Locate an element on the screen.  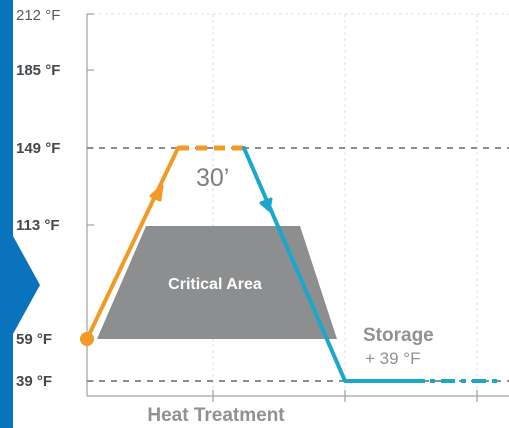
y-tick-label-149: 149 °F is located at coordinates (38, 148).